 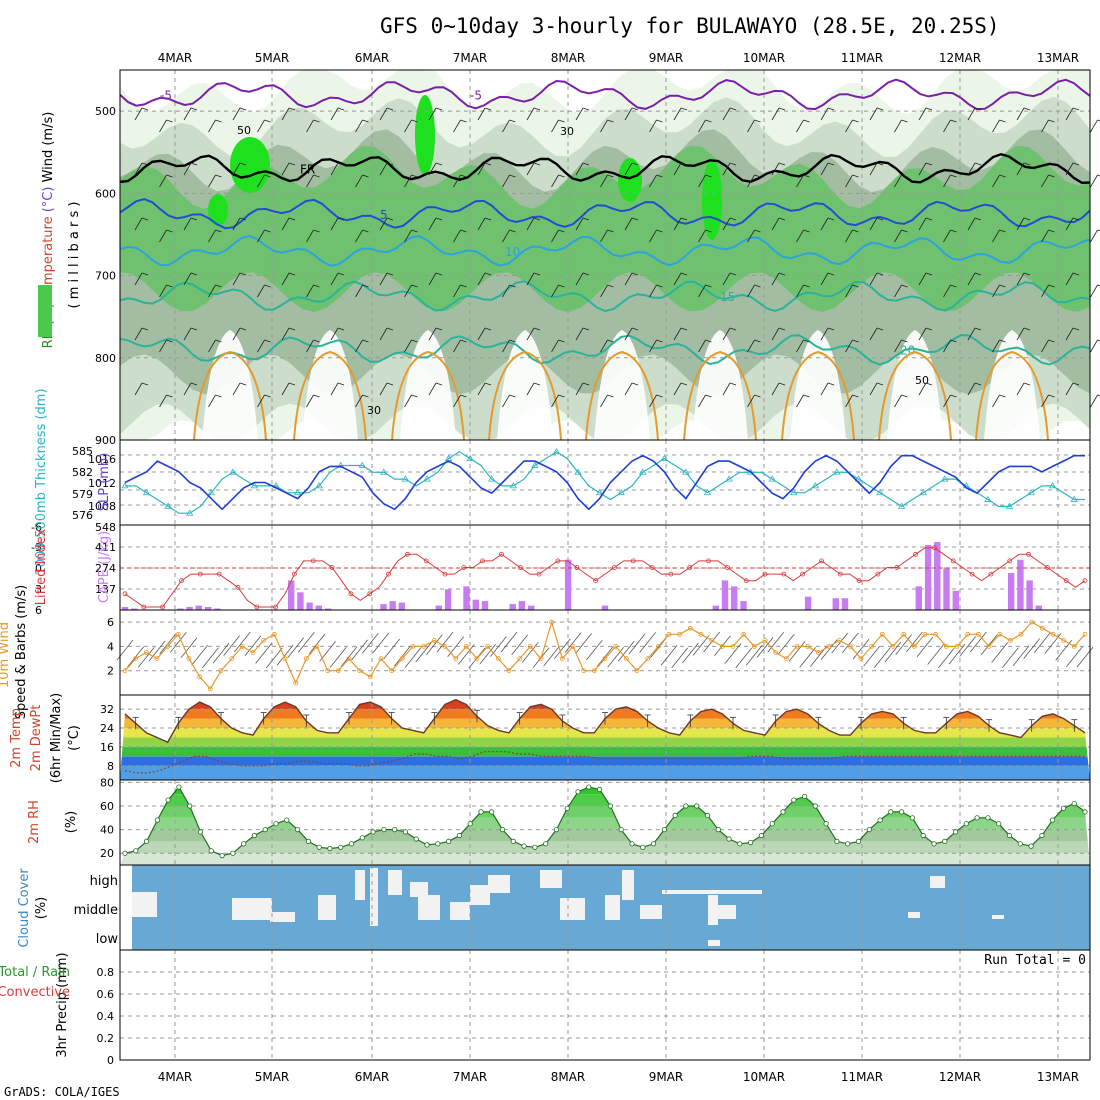 What do you see at coordinates (614, 567) in the screenshot?
I see `lifted-index-point` at bounding box center [614, 567].